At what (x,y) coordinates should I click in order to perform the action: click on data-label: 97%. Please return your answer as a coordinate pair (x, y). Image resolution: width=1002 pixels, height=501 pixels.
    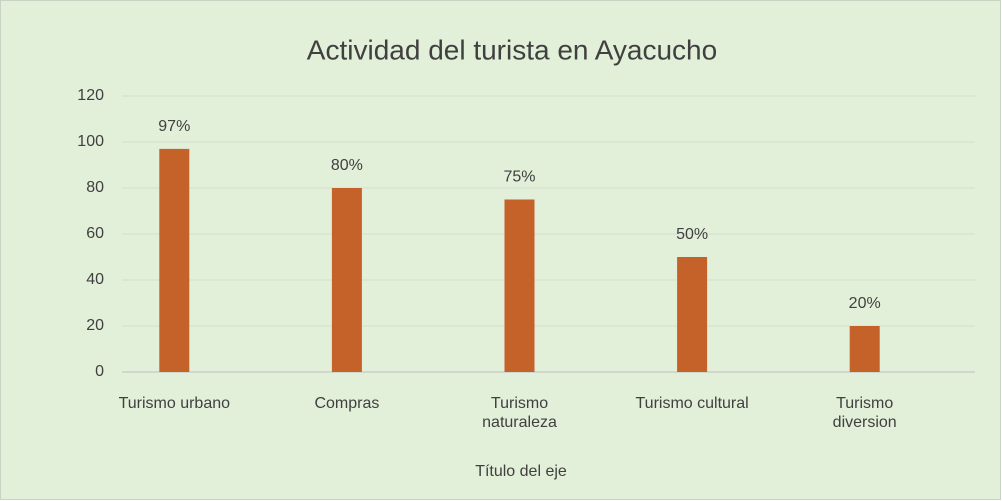
    Looking at the image, I should click on (174, 126).